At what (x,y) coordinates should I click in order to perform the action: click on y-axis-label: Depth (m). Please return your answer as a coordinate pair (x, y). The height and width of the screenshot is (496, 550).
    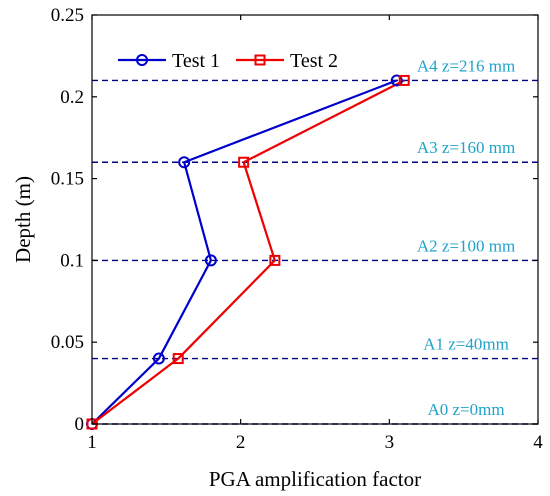
    Looking at the image, I should click on (23, 219).